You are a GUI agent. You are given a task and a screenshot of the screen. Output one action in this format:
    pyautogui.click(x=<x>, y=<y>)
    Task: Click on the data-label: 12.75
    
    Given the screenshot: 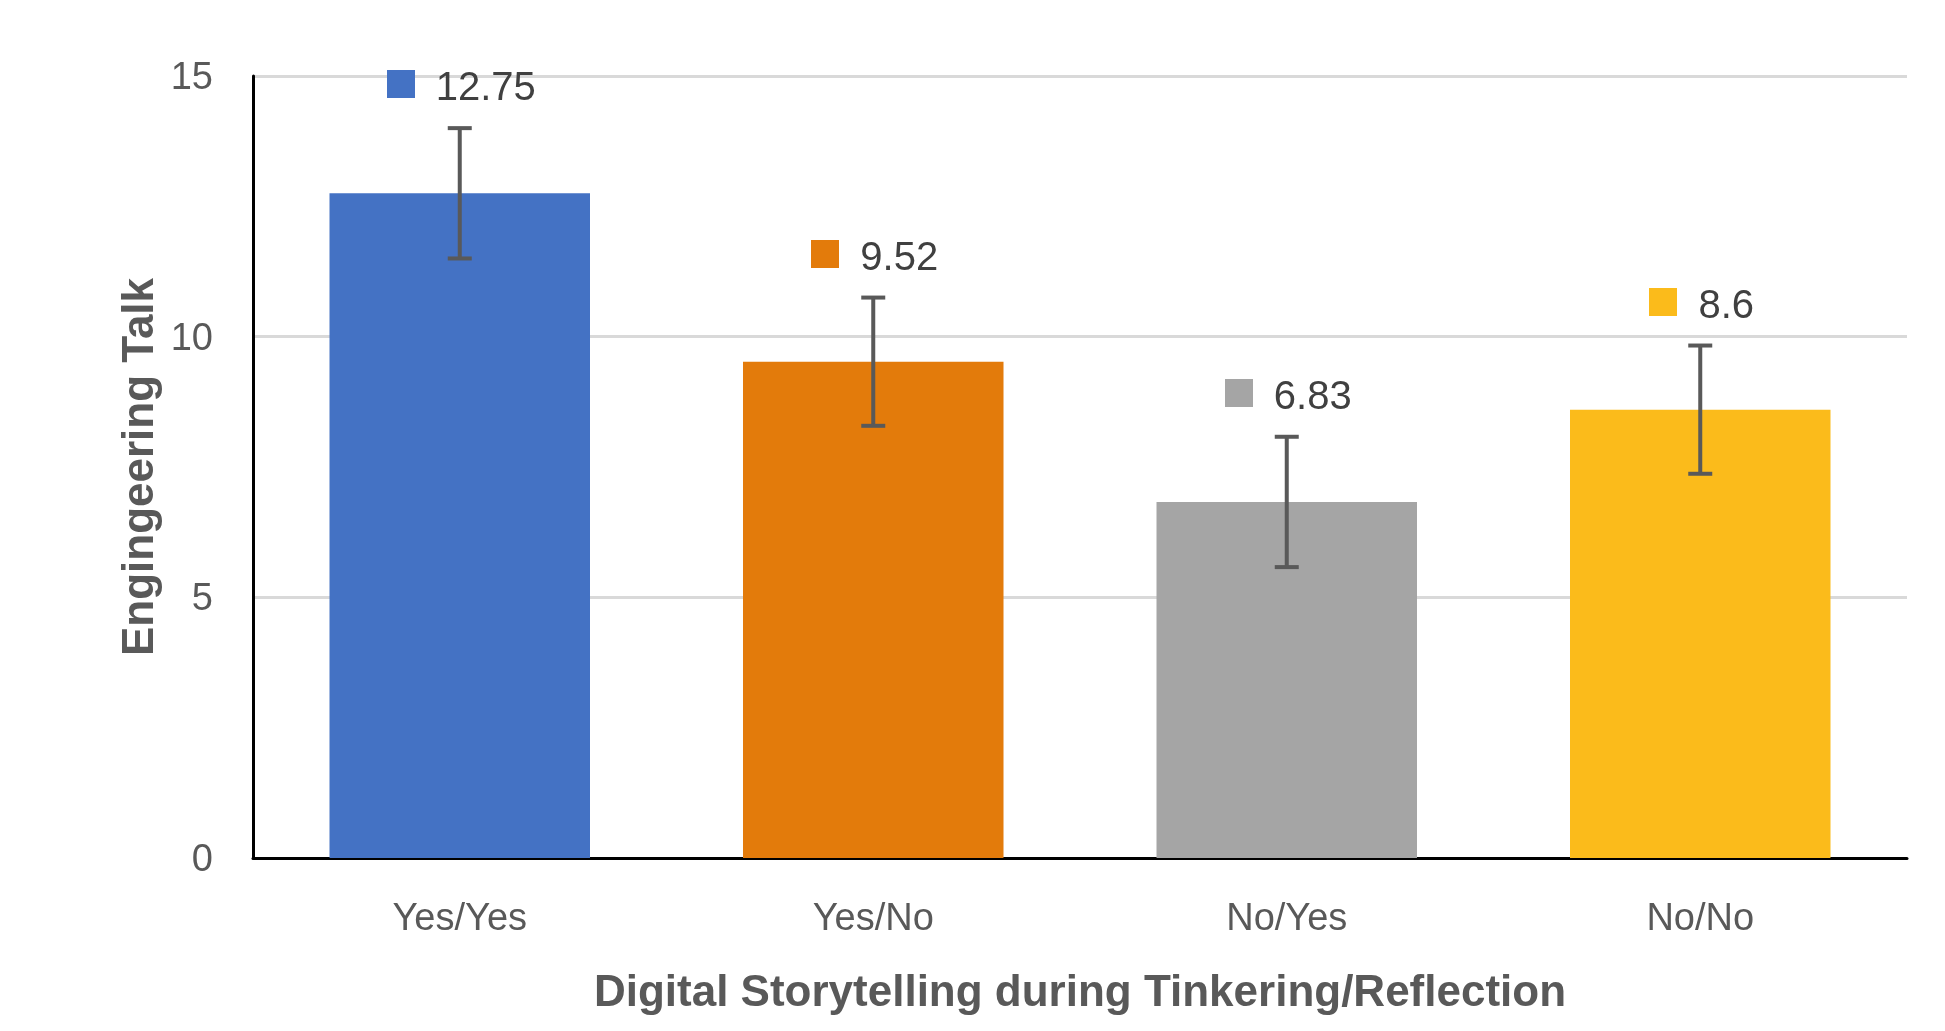 What is the action you would take?
    pyautogui.click(x=485, y=86)
    